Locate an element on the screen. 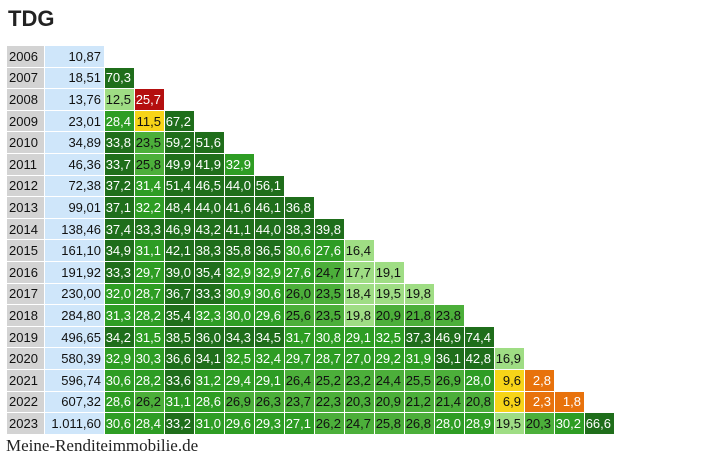 Image resolution: width=714 pixels, height=467 pixels. year-label: 2020 is located at coordinates (26, 359).